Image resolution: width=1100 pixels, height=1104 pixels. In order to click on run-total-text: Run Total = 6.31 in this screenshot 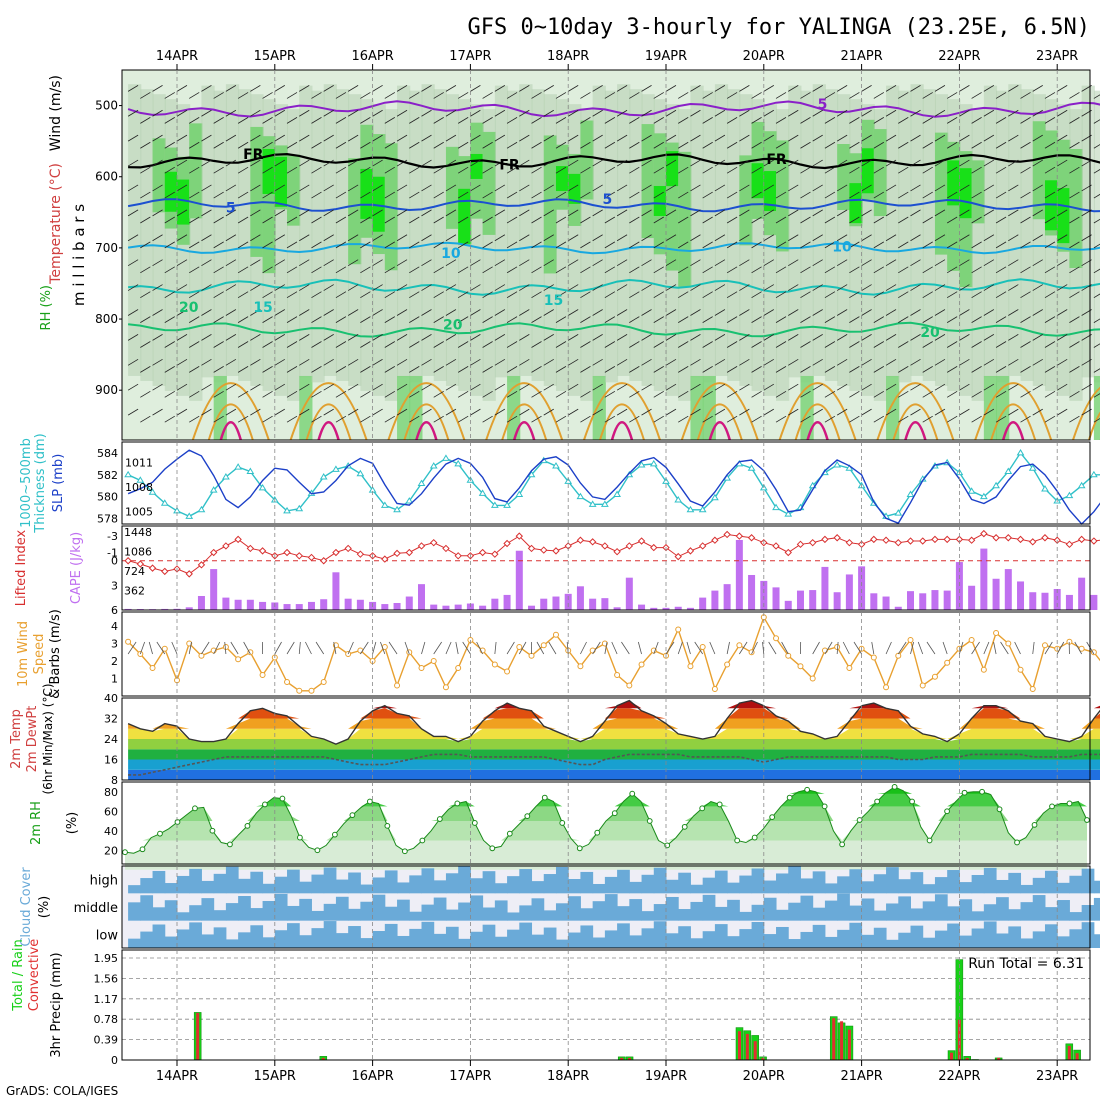, I will do `click(1026, 964)`.